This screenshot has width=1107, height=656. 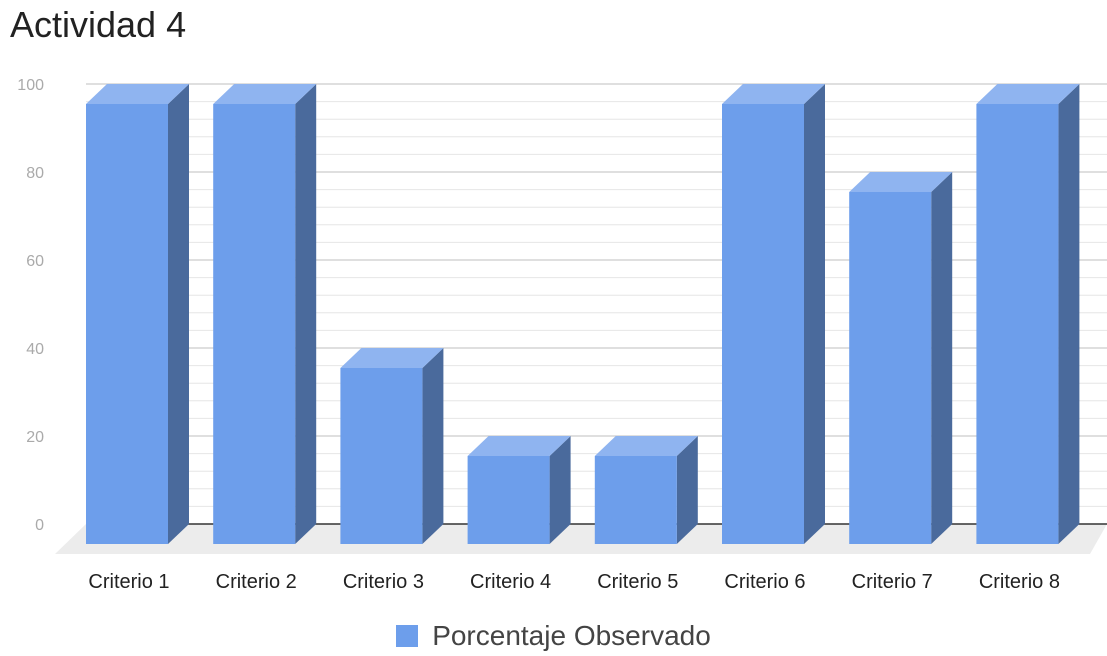 I want to click on x-tick-label: Criterio 2, so click(x=256, y=582).